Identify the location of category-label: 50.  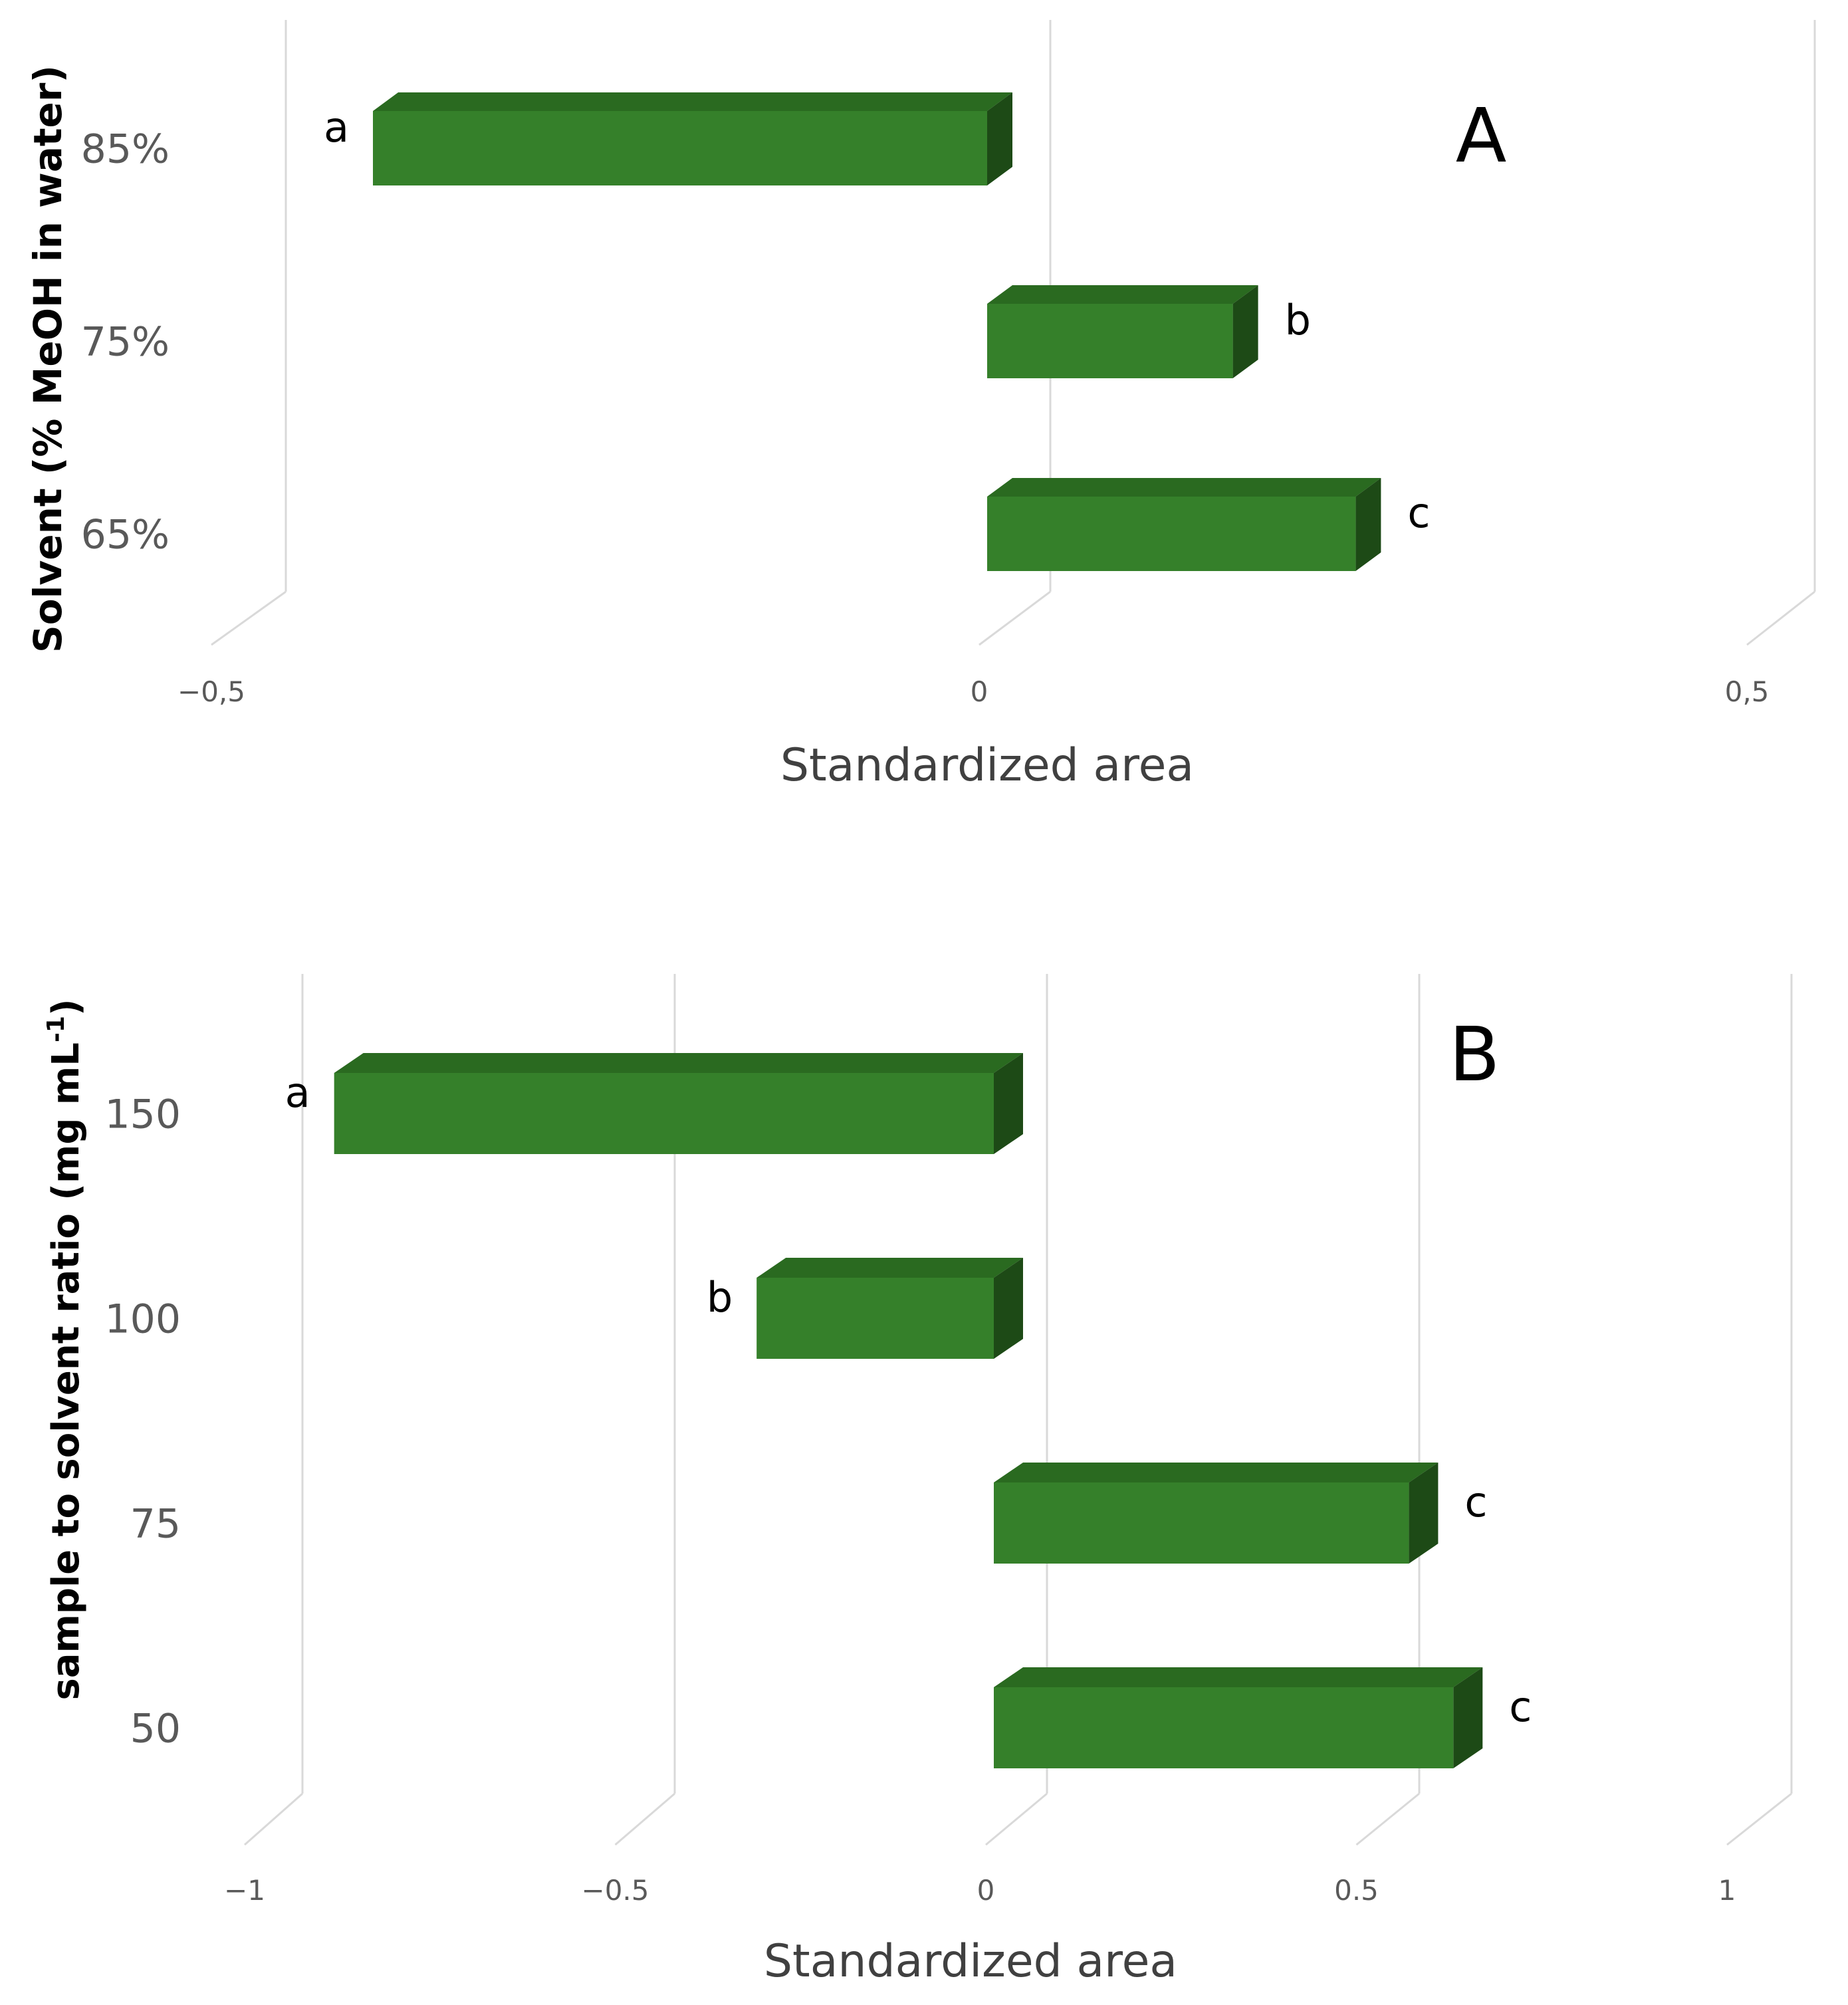
(155, 1729).